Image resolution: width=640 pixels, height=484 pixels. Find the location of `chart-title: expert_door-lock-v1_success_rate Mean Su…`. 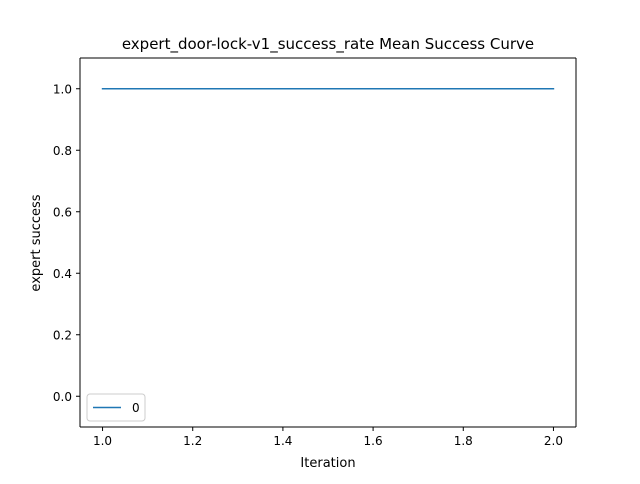

chart-title: expert_door-lock-v1_success_rate Mean Su… is located at coordinates (328, 44).